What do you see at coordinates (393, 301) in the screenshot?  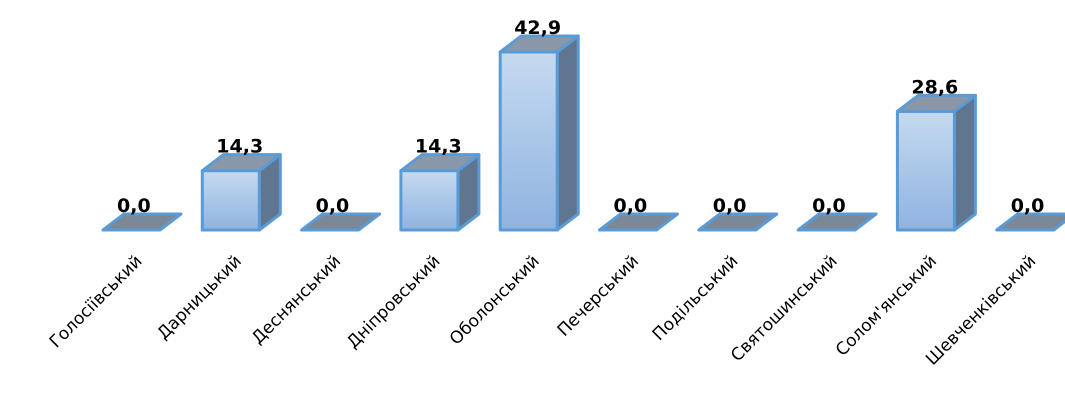 I see `category-tick-label: Дніпровський` at bounding box center [393, 301].